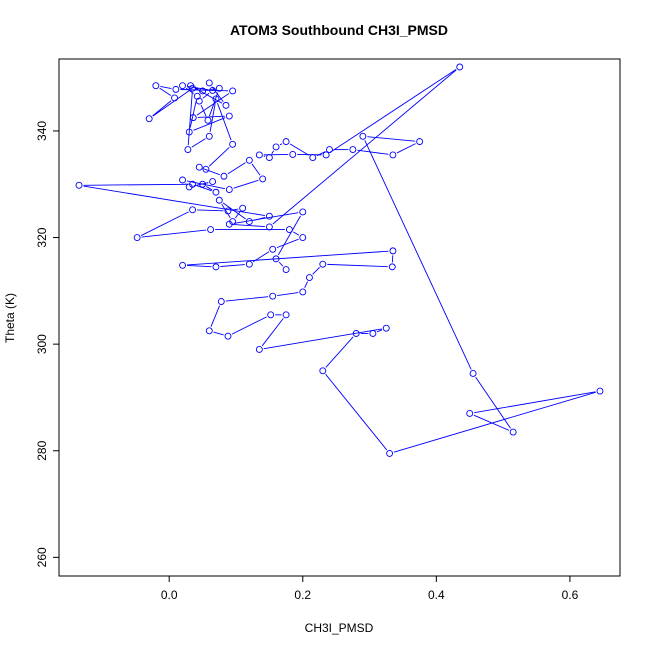  Describe the element at coordinates (10, 318) in the screenshot. I see `y-axis-label: Theta (K)` at that location.